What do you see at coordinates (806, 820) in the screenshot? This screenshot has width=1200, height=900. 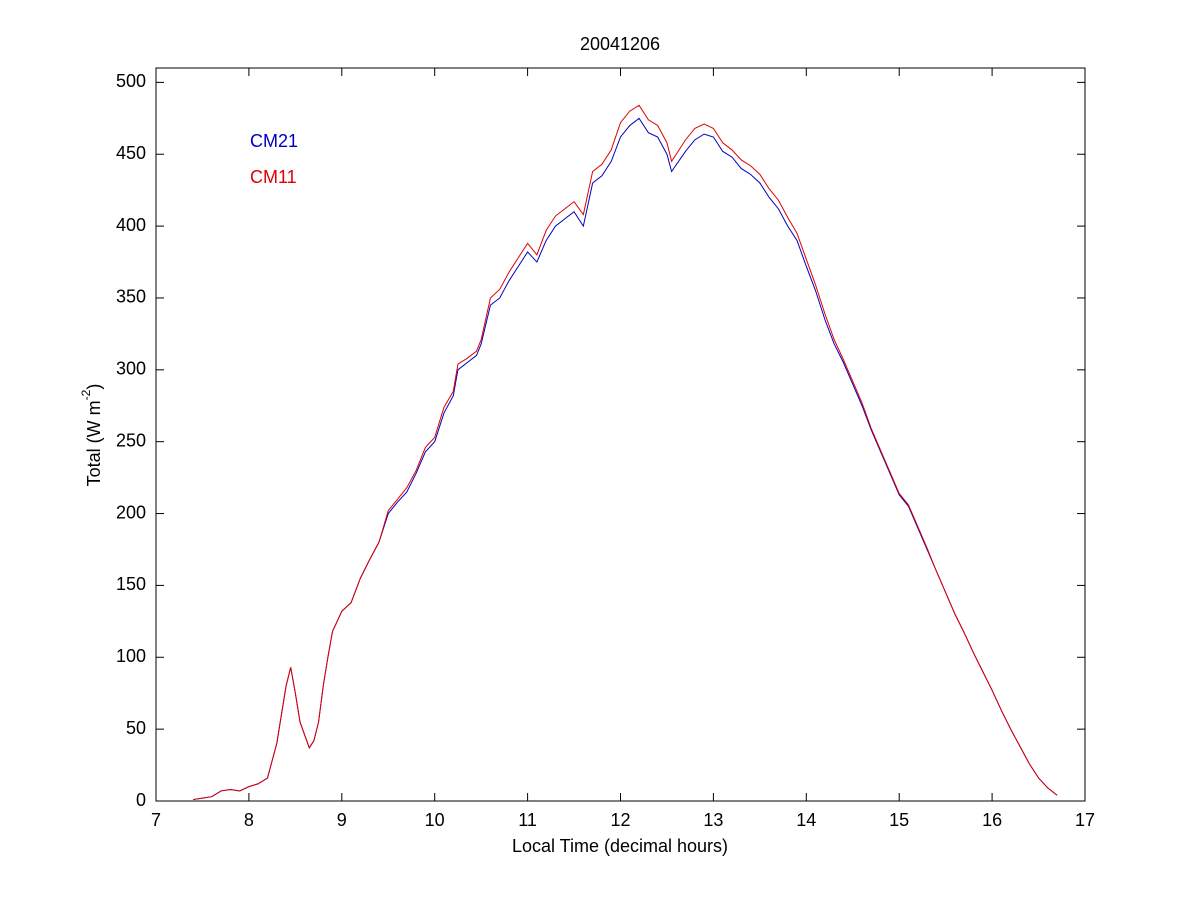 I see `x-tick-label: 14` at bounding box center [806, 820].